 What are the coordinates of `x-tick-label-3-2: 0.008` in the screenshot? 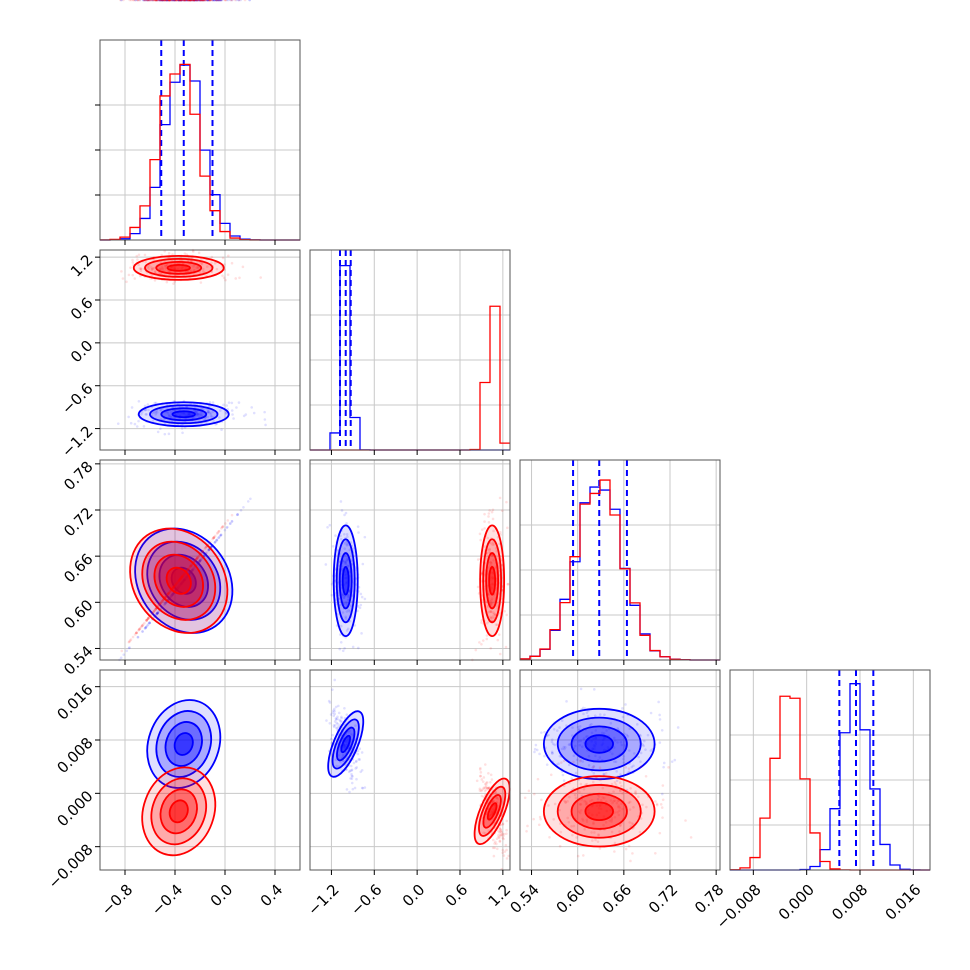 It's located at (849, 902).